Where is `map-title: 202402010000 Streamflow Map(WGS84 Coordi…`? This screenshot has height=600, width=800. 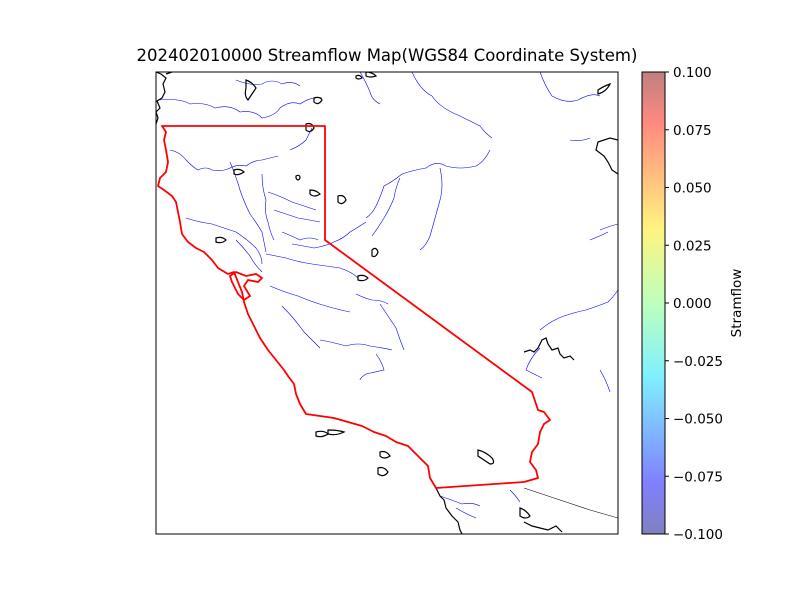 map-title: 202402010000 Streamflow Map(WGS84 Coordi… is located at coordinates (387, 55).